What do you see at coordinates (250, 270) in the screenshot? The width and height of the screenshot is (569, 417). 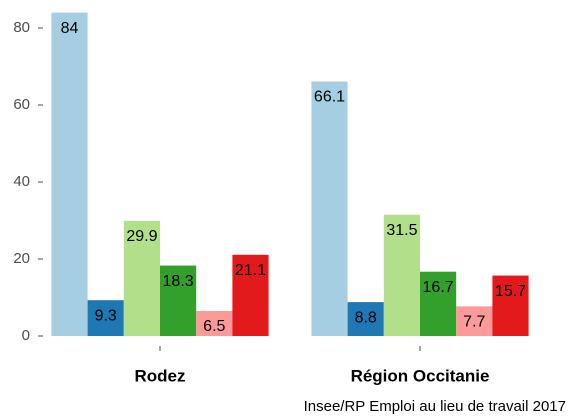 I see `value-label: 21.1` at bounding box center [250, 270].